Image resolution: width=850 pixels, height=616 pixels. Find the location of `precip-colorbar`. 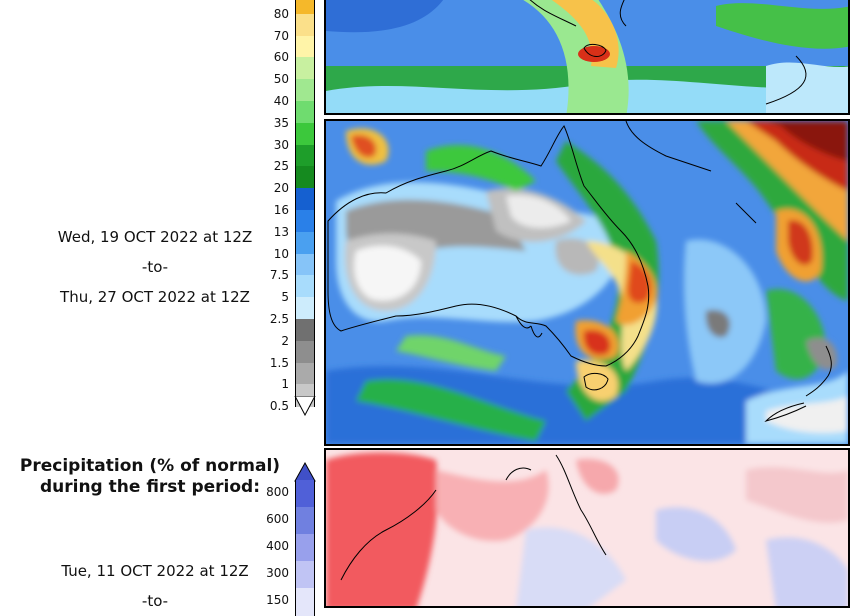

precip-colorbar is located at coordinates (305, 203).